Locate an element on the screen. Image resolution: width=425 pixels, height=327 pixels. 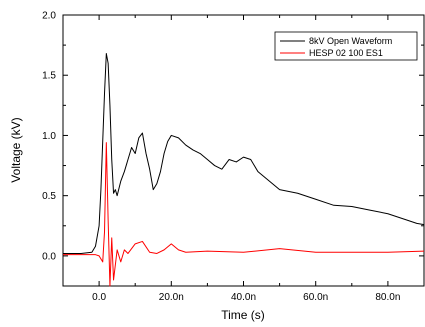
y-axis-label: Voltage (kV) is located at coordinates (16, 149).